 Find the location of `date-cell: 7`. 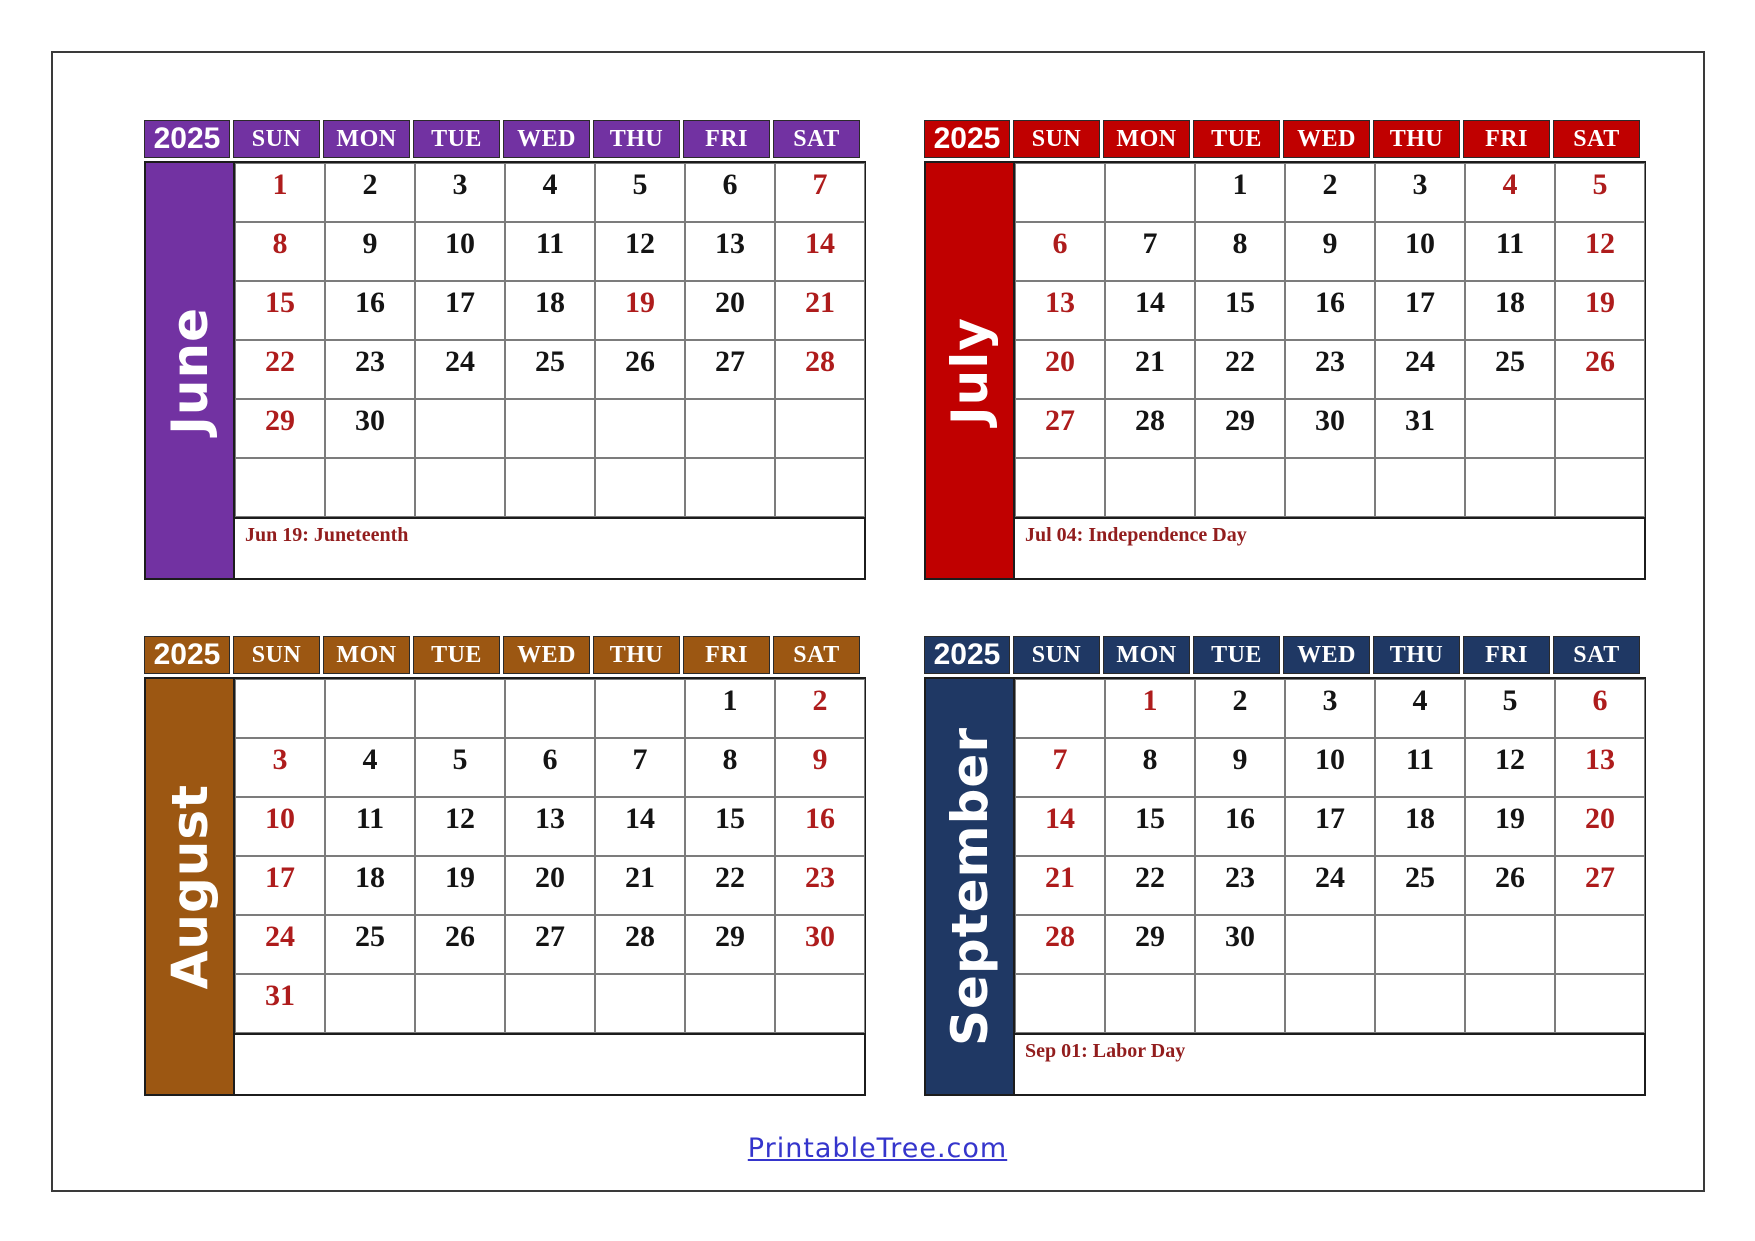

date-cell: 7 is located at coordinates (1150, 251).